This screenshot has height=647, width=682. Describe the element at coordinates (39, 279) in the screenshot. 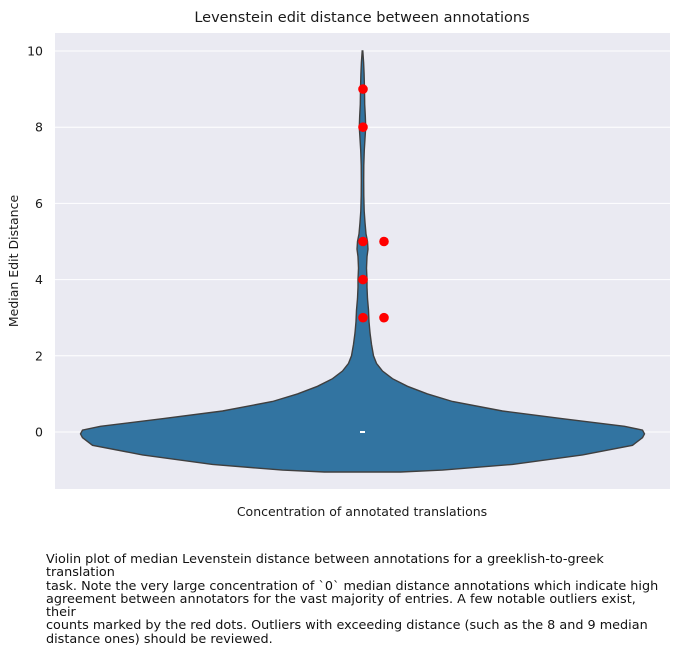

I see `y-tick-label: 4` at that location.